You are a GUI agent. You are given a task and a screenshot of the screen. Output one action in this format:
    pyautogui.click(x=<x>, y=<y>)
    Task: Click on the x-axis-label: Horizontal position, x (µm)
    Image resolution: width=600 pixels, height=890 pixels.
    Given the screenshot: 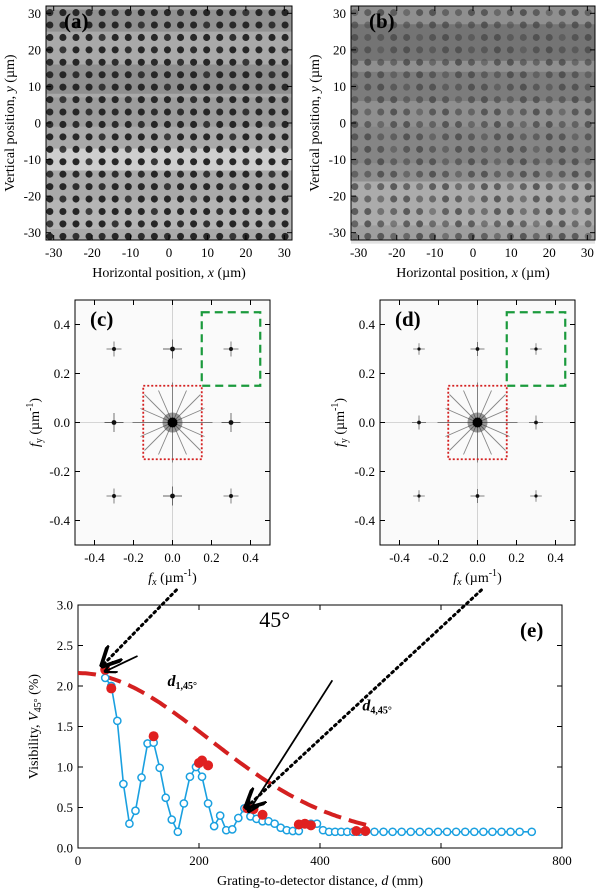 What is the action you would take?
    pyautogui.click(x=473, y=273)
    